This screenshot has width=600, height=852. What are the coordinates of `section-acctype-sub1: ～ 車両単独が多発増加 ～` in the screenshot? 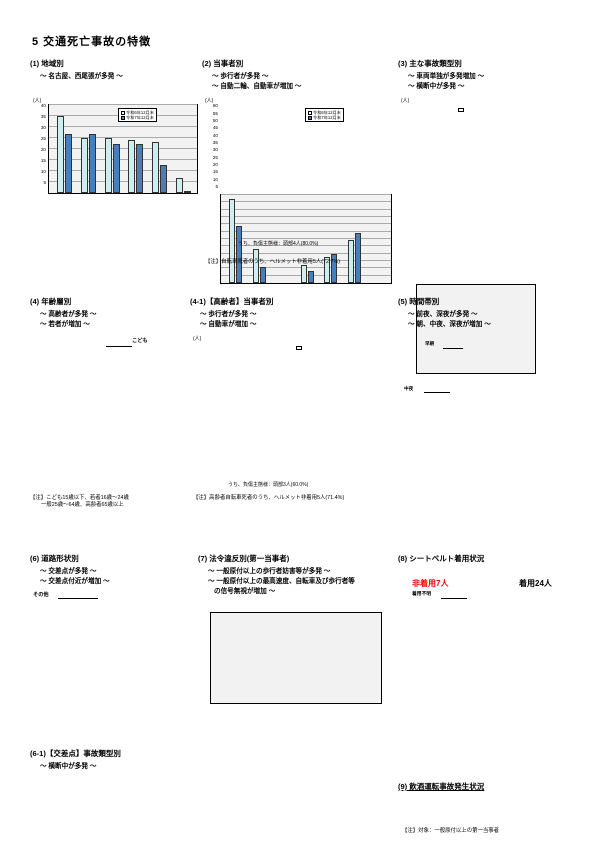 It's located at (446, 76).